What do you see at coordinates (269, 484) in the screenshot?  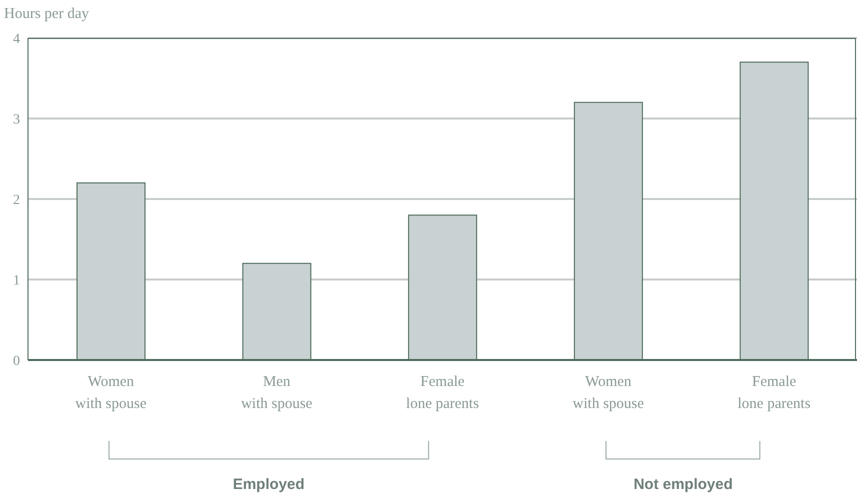 I see `text: Employed` at bounding box center [269, 484].